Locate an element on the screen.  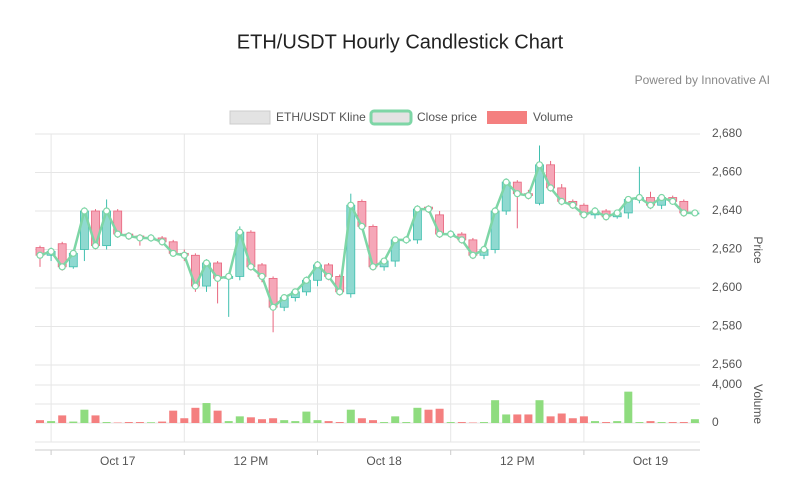
y2-axis-label: Volume is located at coordinates (758, 404).